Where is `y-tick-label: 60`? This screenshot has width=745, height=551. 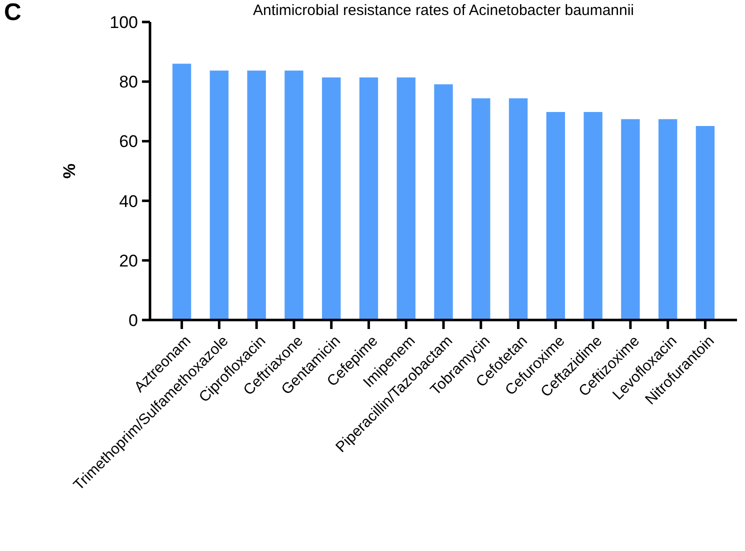
y-tick-label: 60 is located at coordinates (128, 142).